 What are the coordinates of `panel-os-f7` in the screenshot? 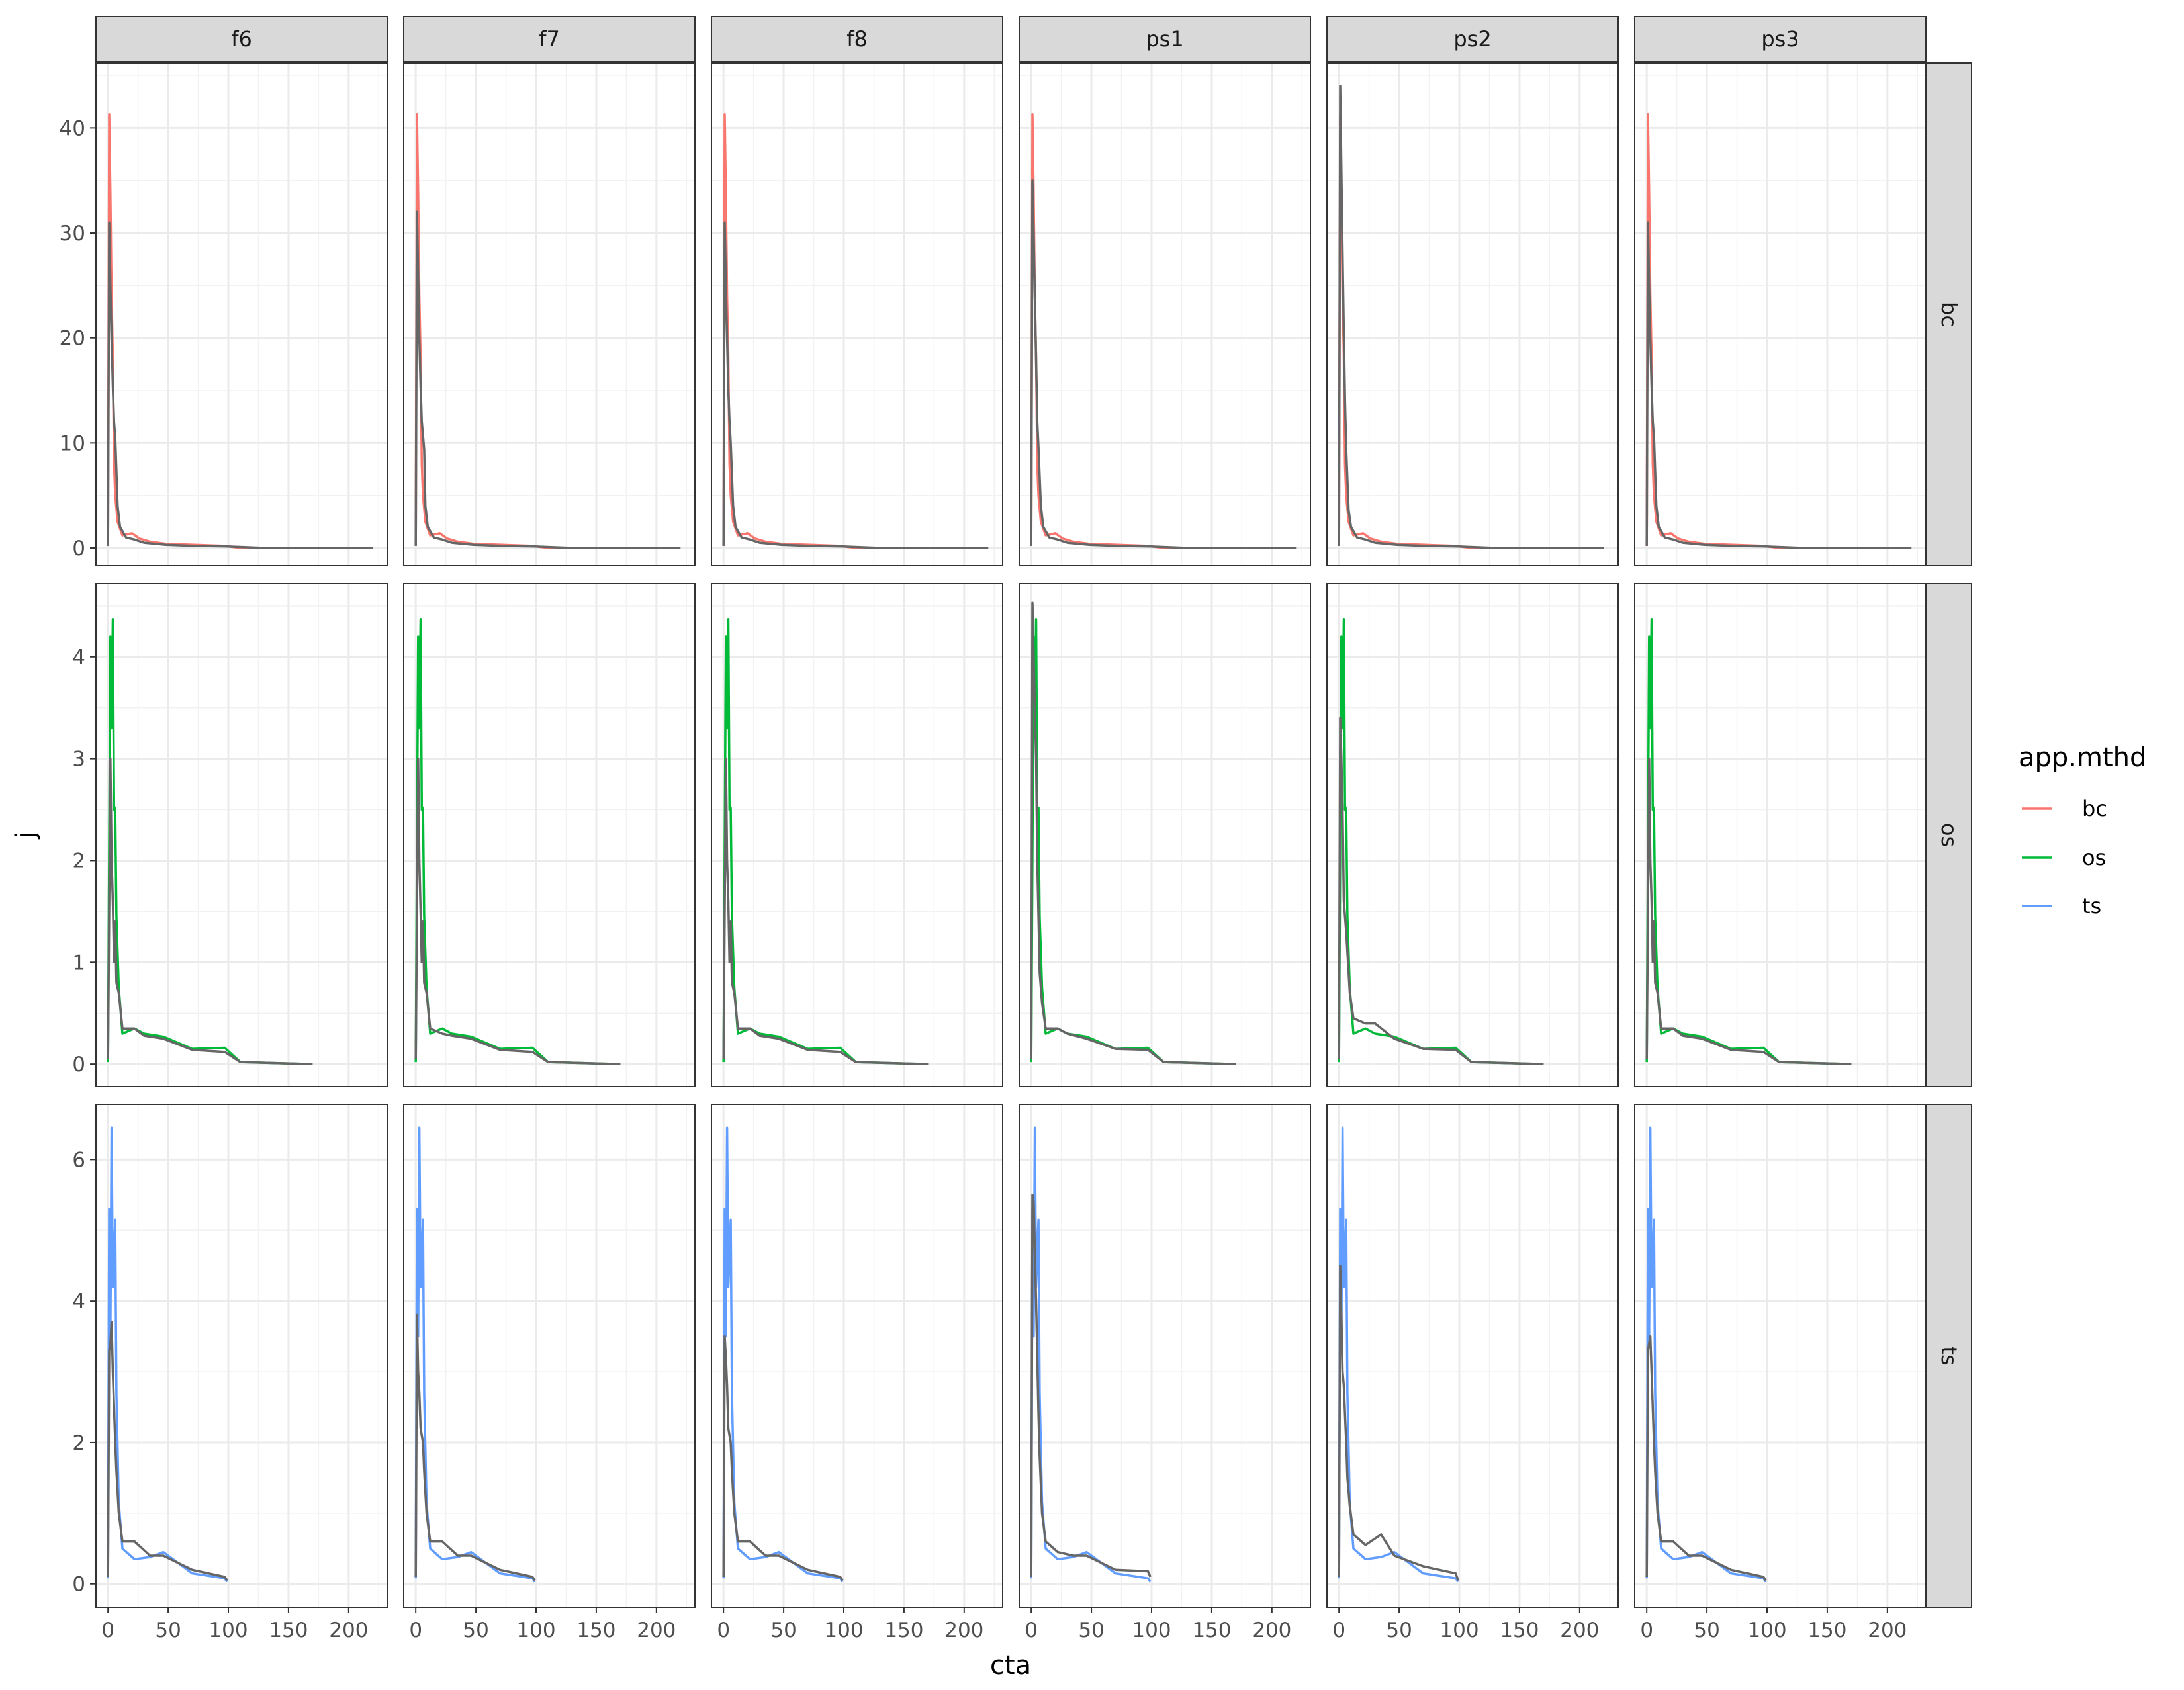 It's located at (549, 835).